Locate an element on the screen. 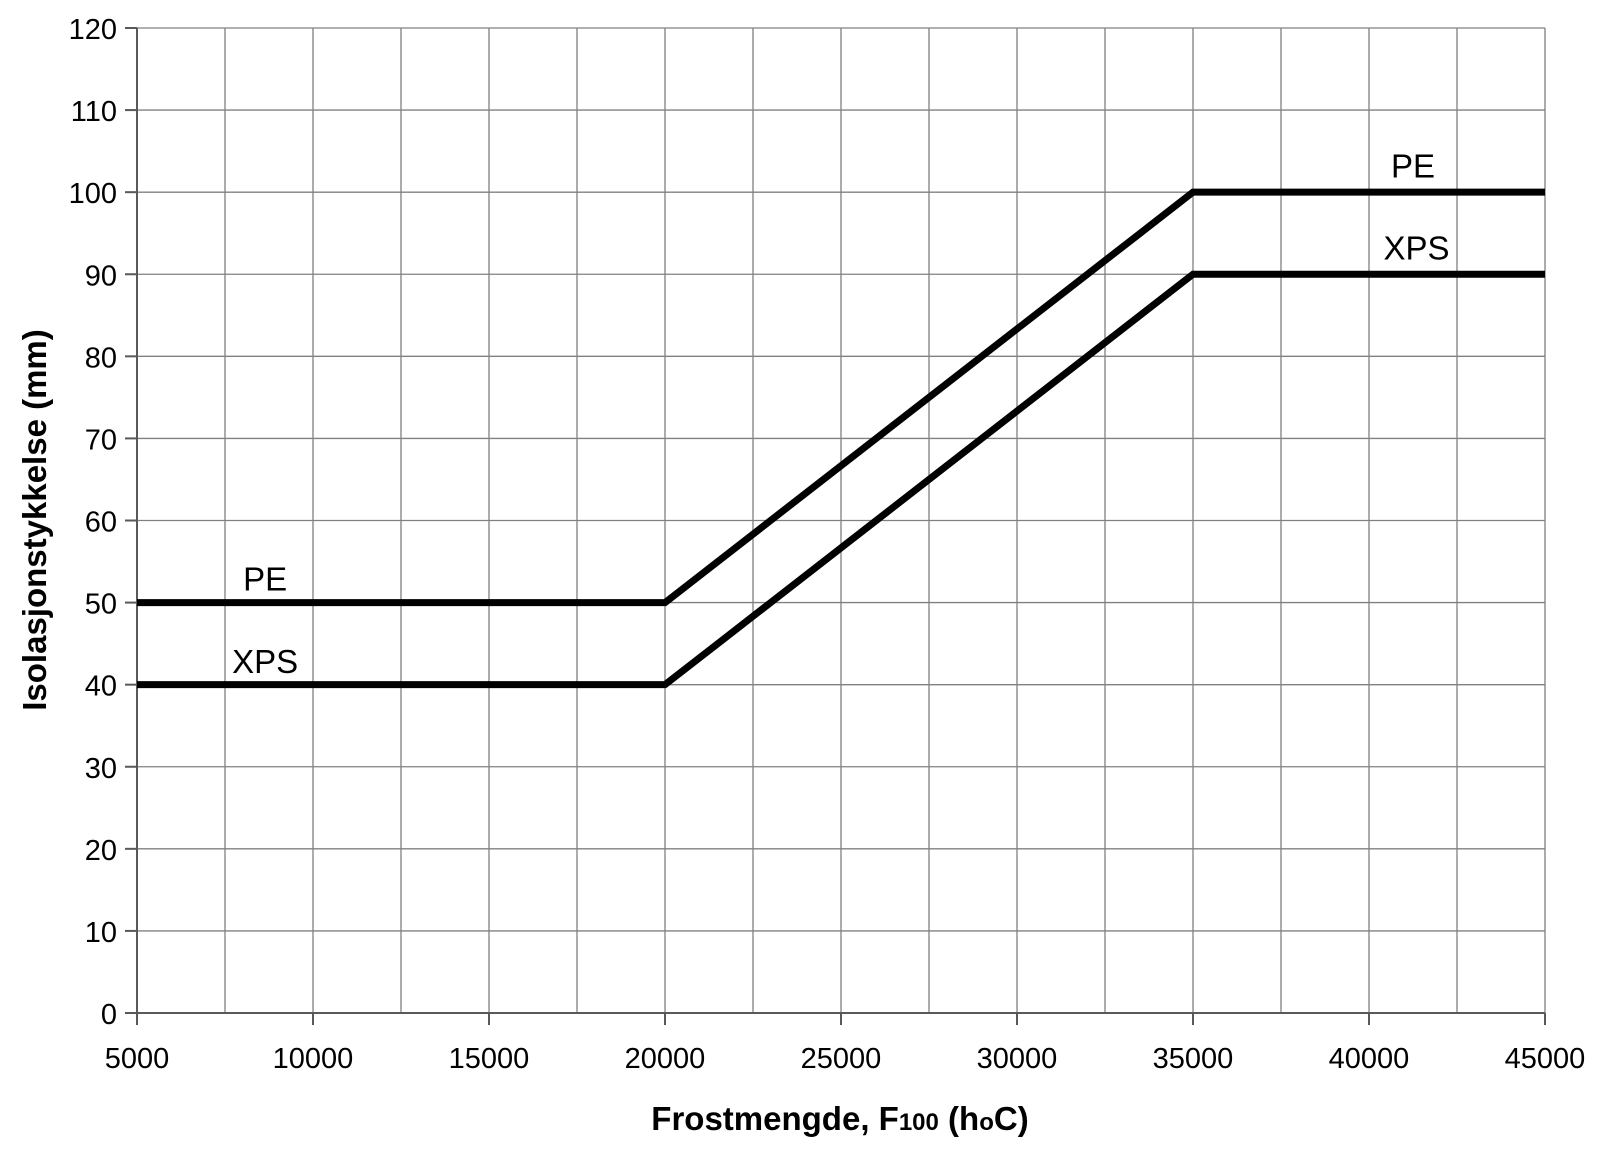 This screenshot has height=1164, width=1600. x-axis-title-part: Frostmengde, F is located at coordinates (775, 1118).